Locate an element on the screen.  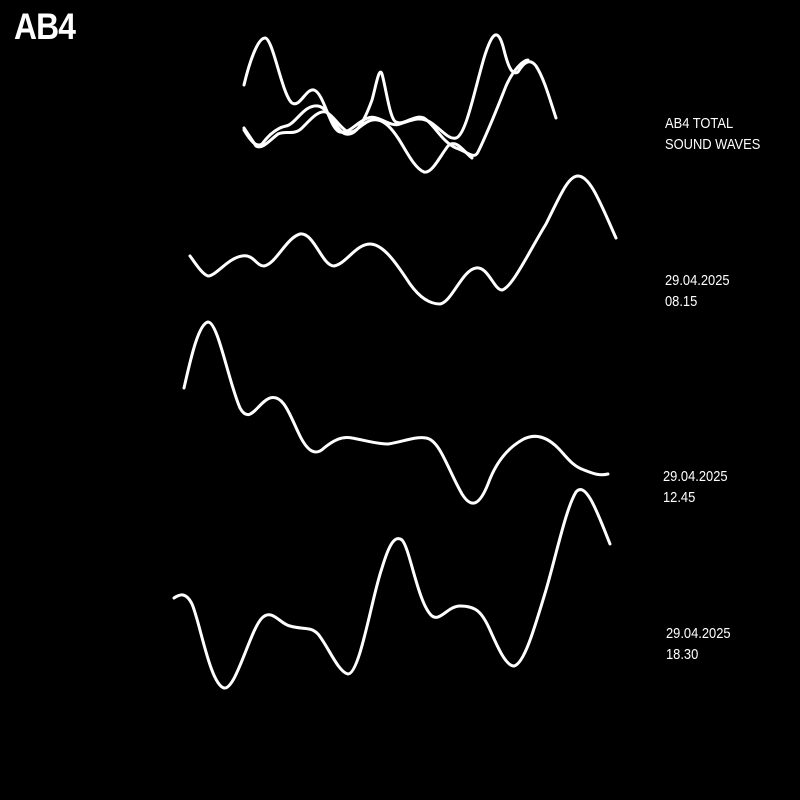
total-caption-line2: SOUND WAVES is located at coordinates (713, 144).